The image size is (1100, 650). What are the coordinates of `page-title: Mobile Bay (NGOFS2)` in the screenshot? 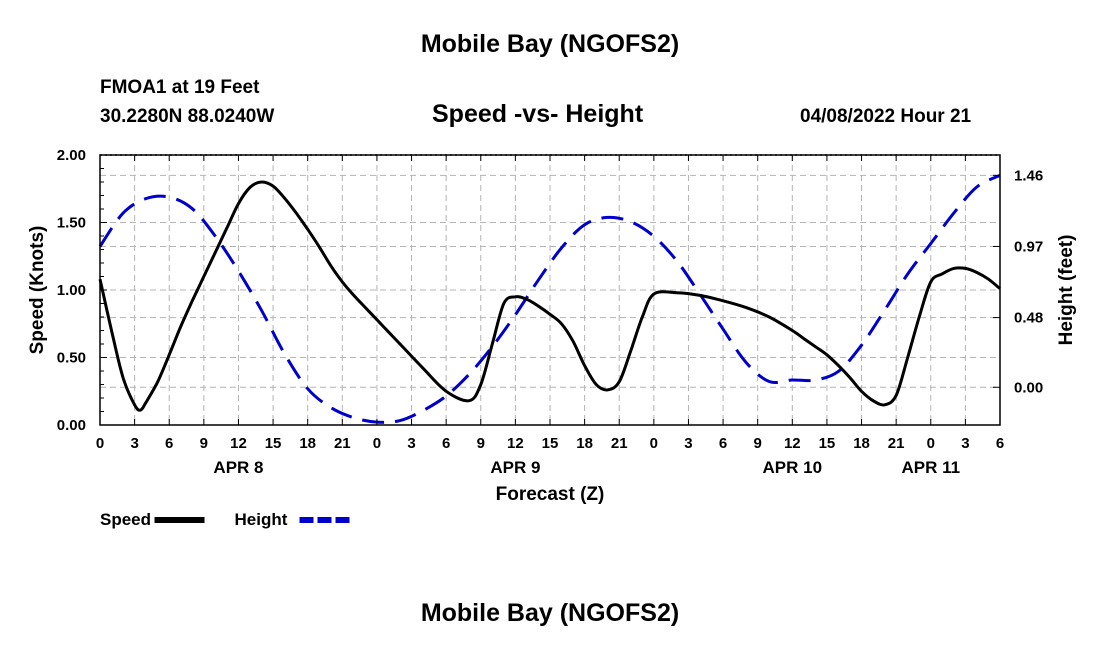 It's located at (550, 44).